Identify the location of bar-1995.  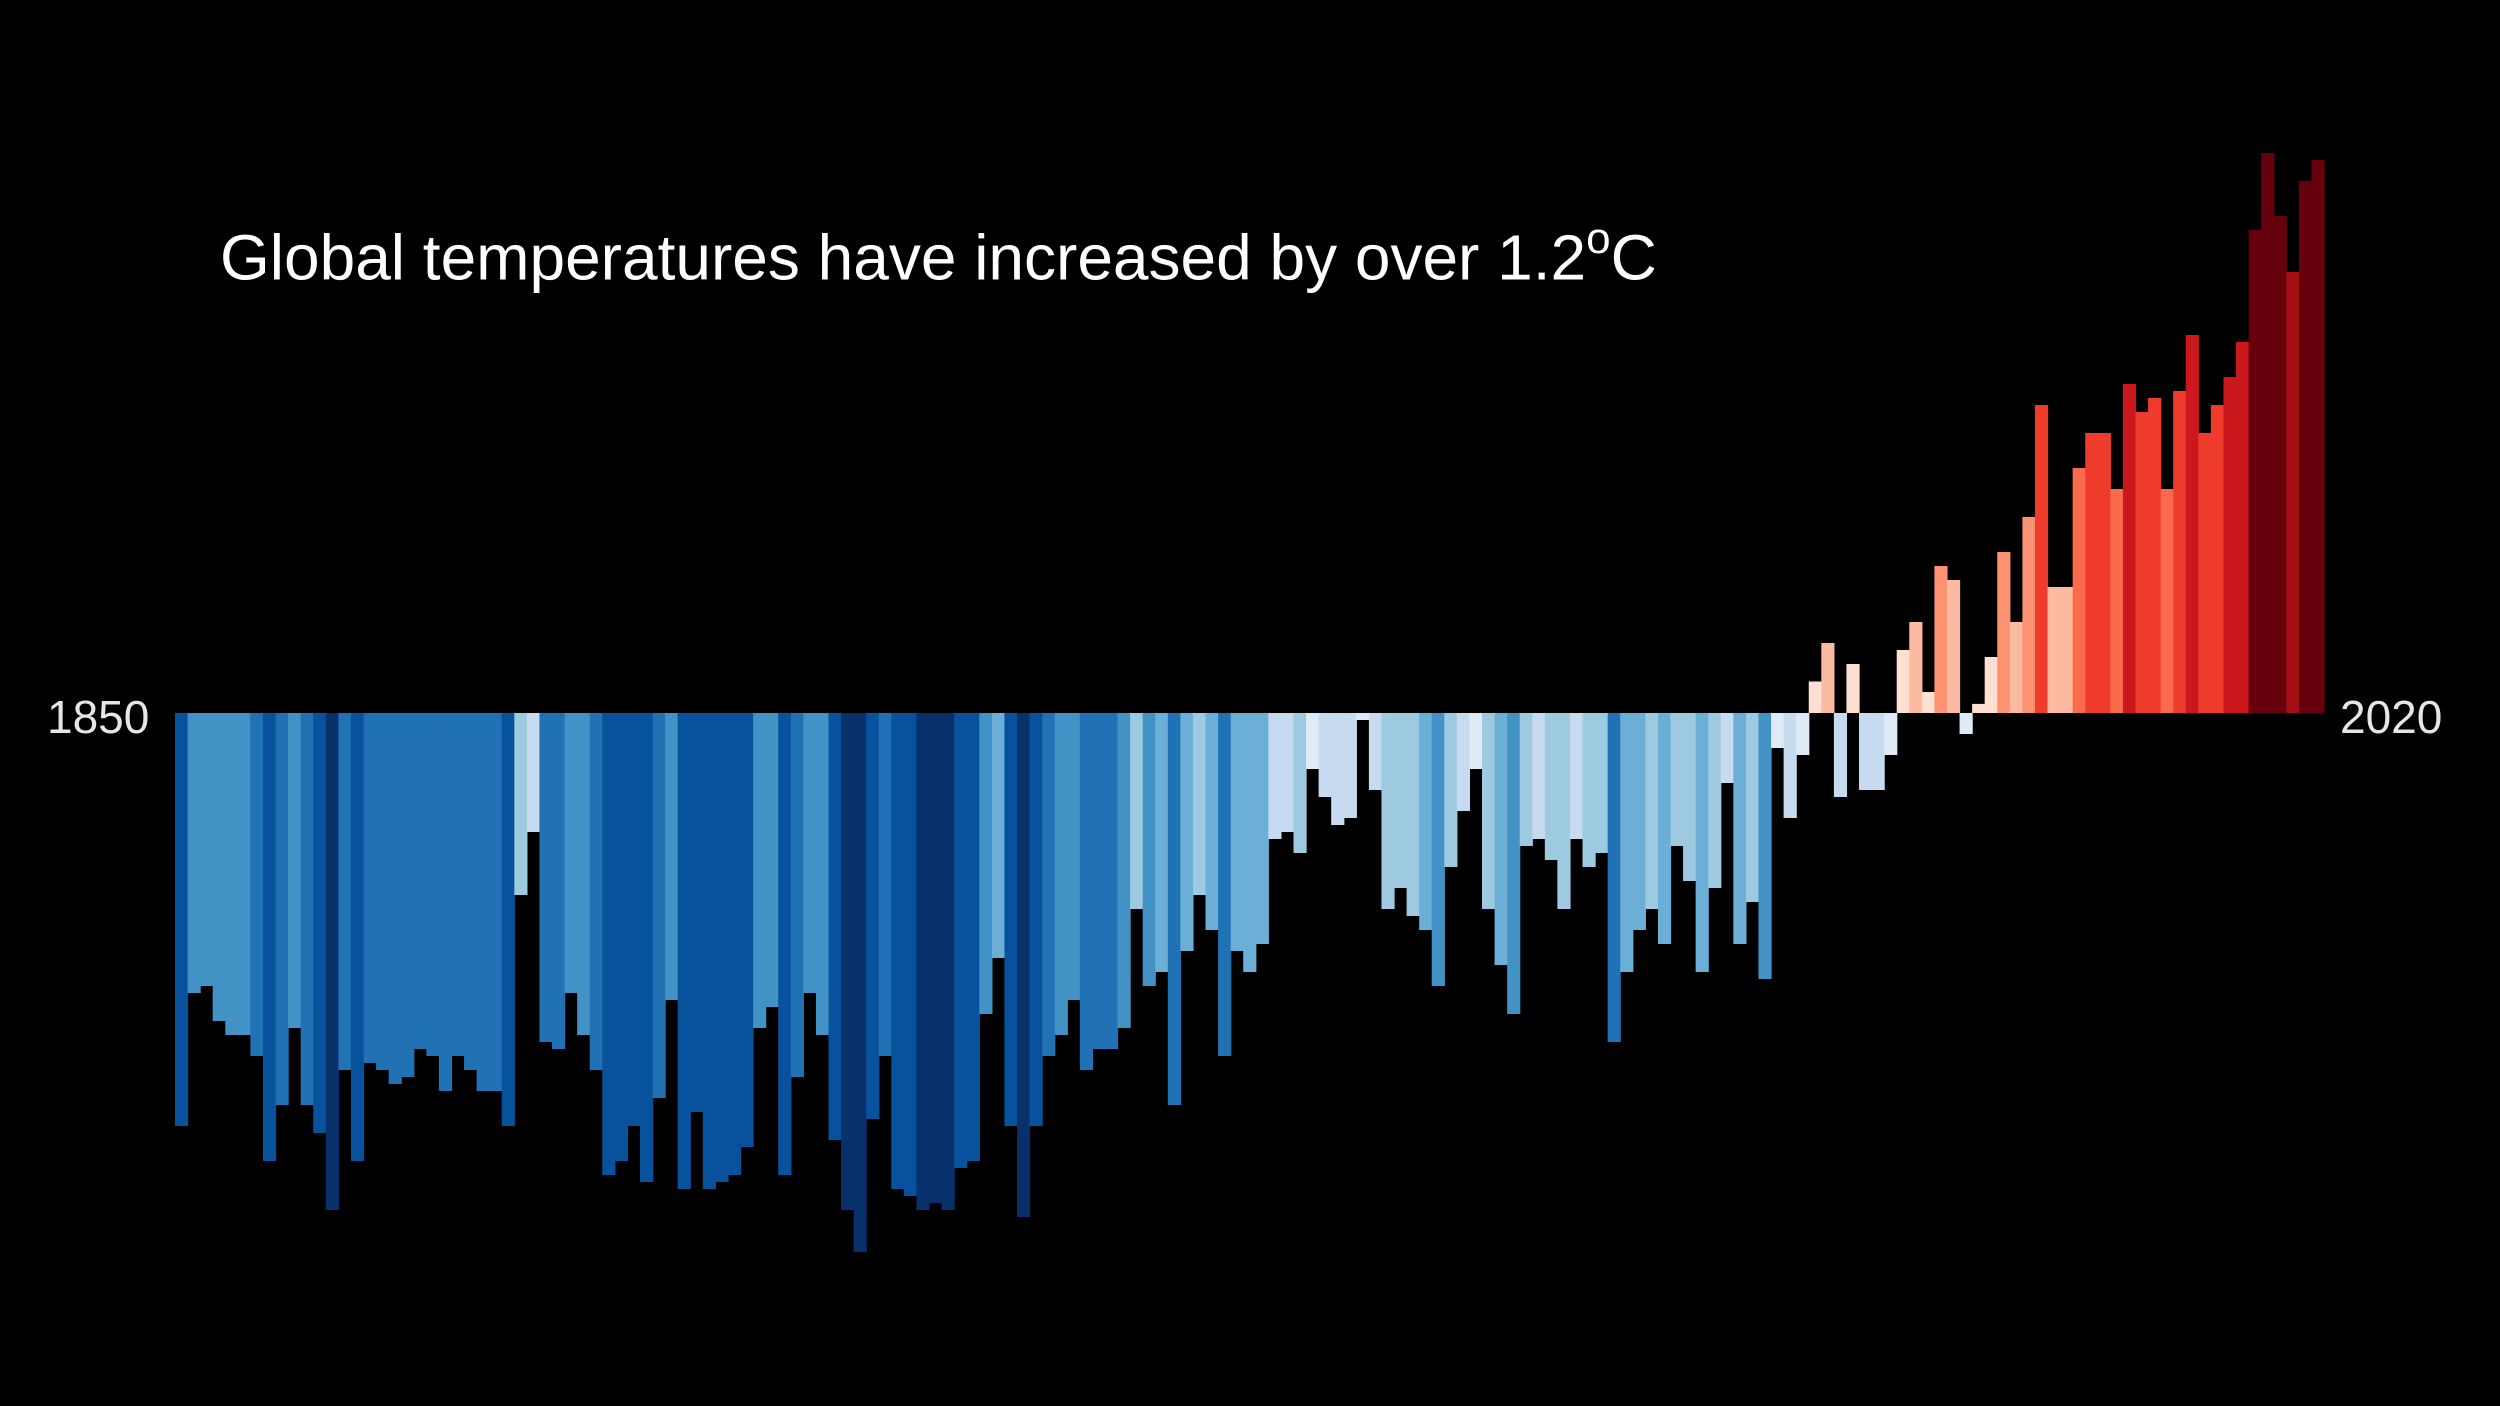
(2004, 632).